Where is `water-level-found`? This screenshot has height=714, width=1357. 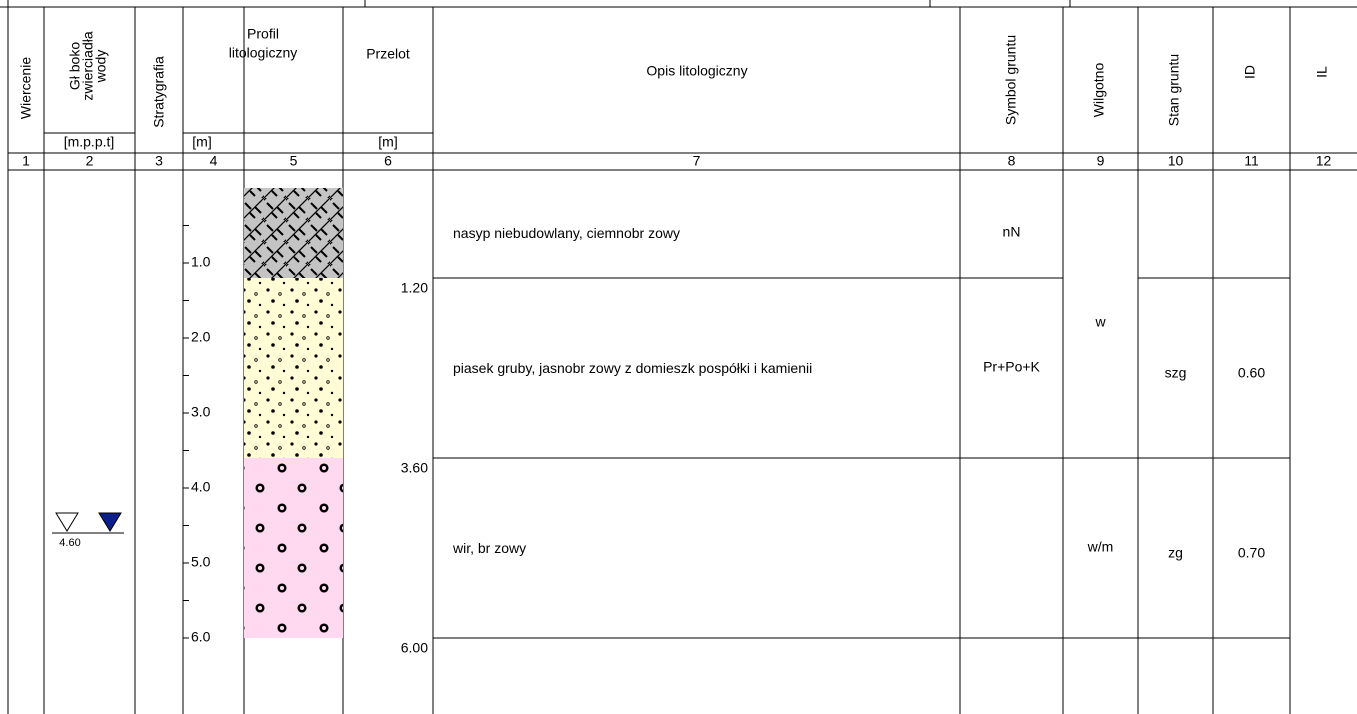
water-level-found is located at coordinates (67, 522).